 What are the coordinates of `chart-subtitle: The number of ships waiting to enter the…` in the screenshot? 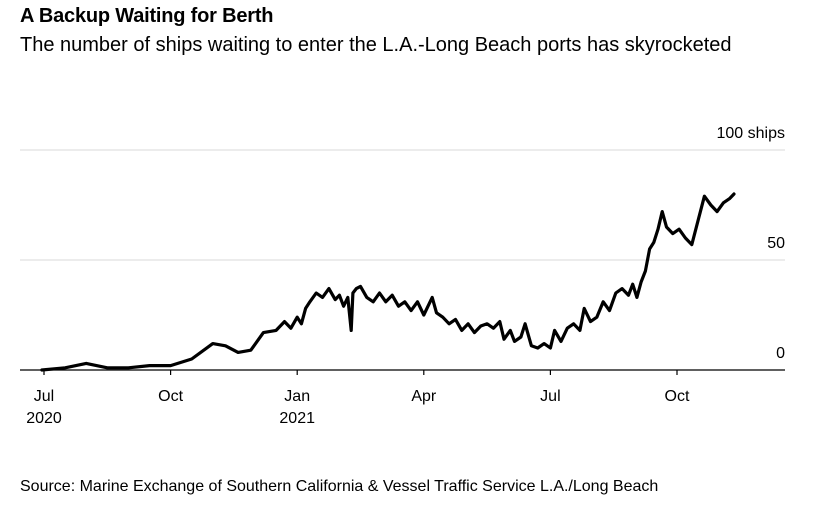 It's located at (376, 45).